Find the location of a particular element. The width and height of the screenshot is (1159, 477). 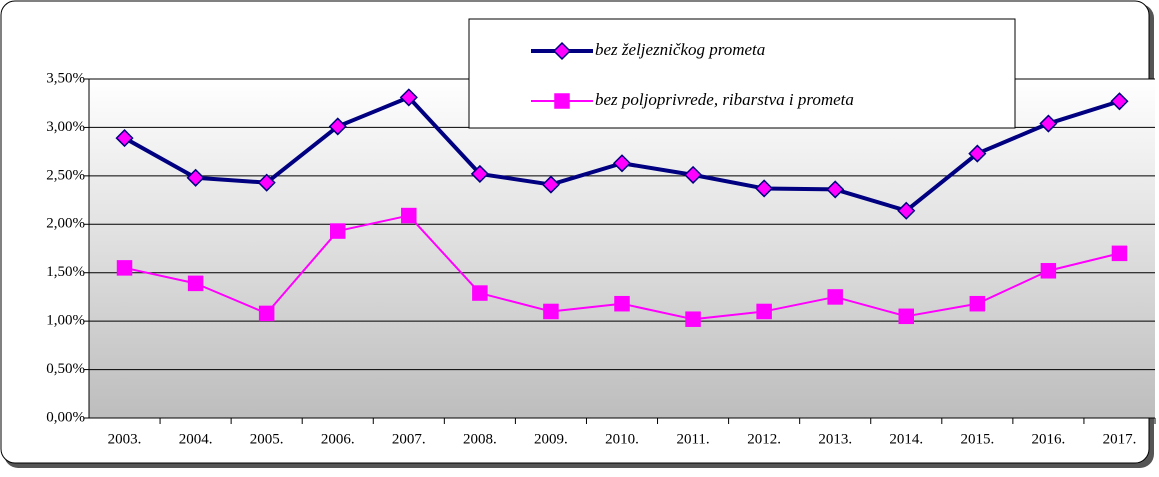

x-tick-label: 2012. is located at coordinates (764, 439).